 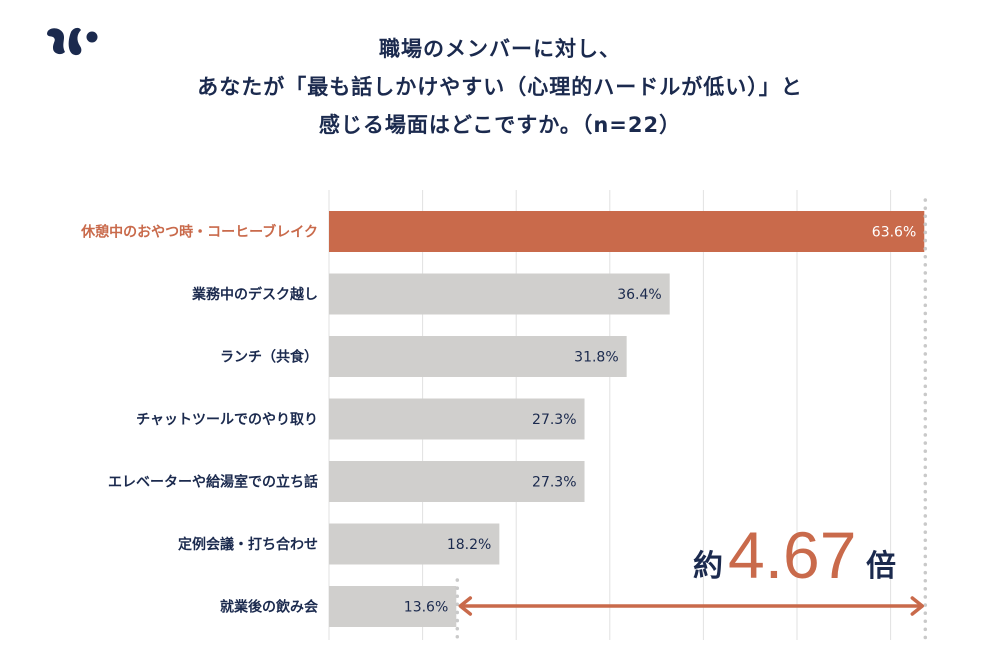 I want to click on category-label: 業務中のデスク越し, so click(x=254, y=294).